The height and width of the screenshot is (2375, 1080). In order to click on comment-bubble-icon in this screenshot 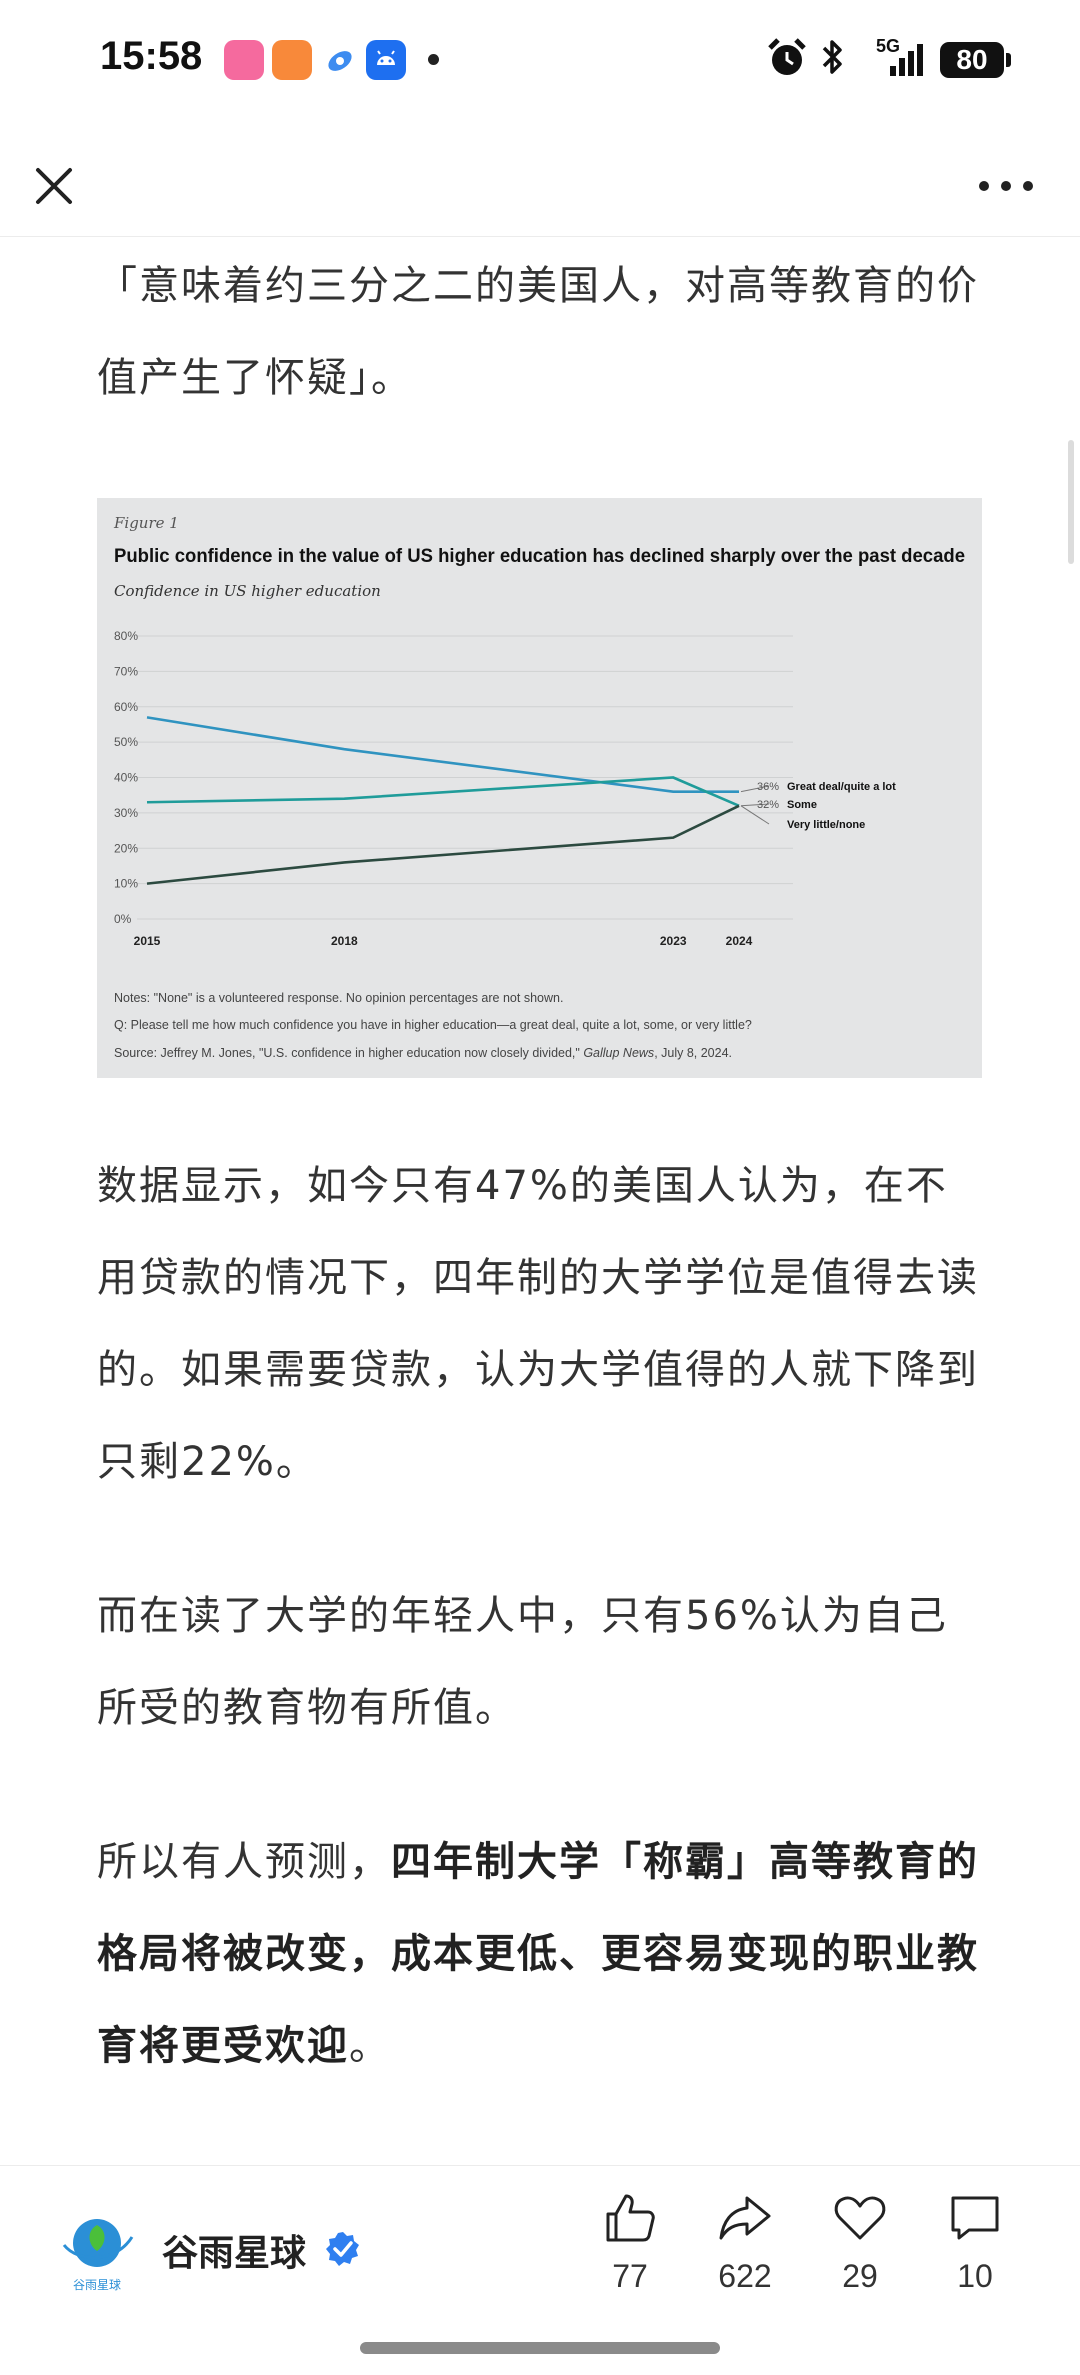, I will do `click(975, 2218)`.